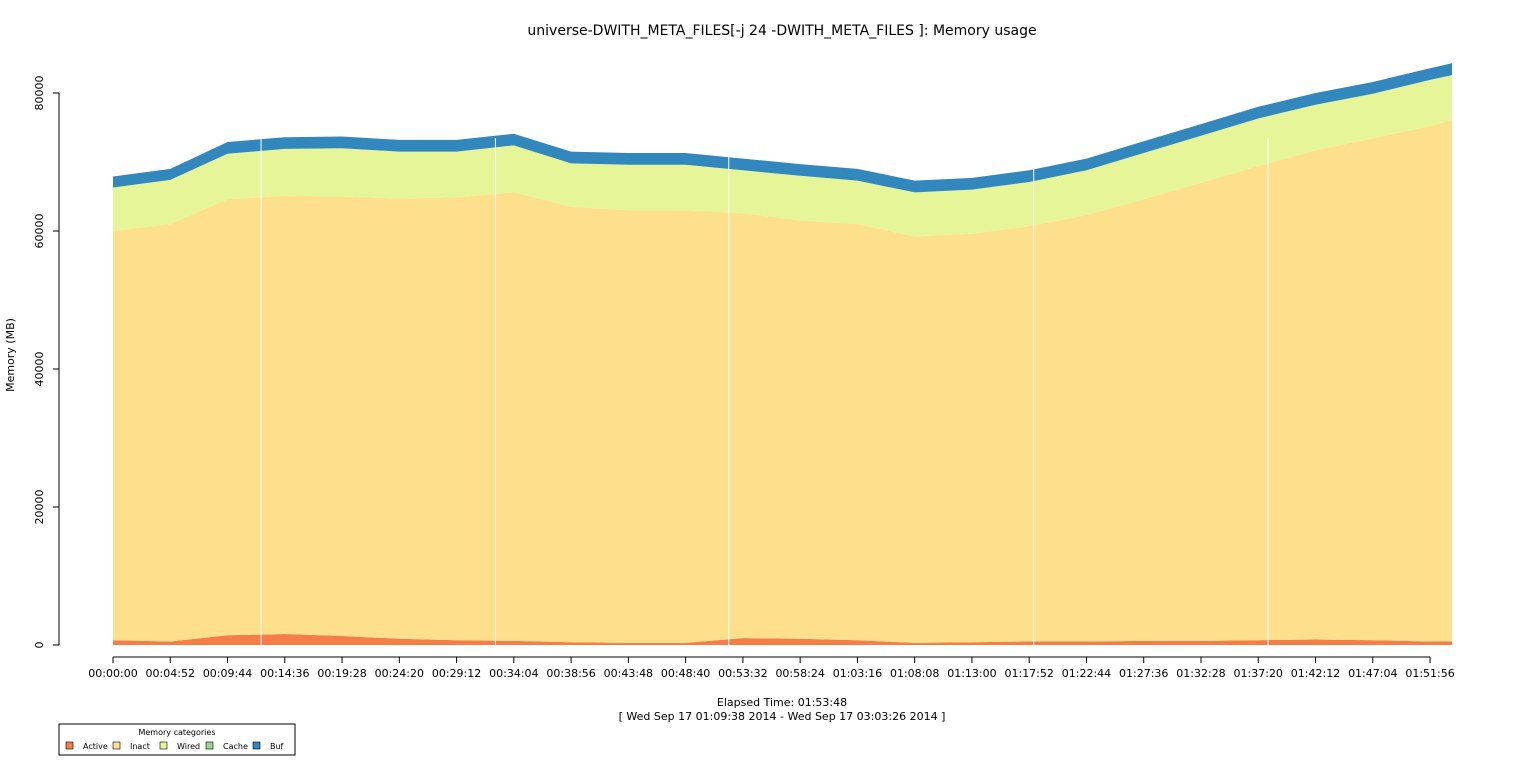  I want to click on x-tick-label: 01:47:04, so click(1372, 673).